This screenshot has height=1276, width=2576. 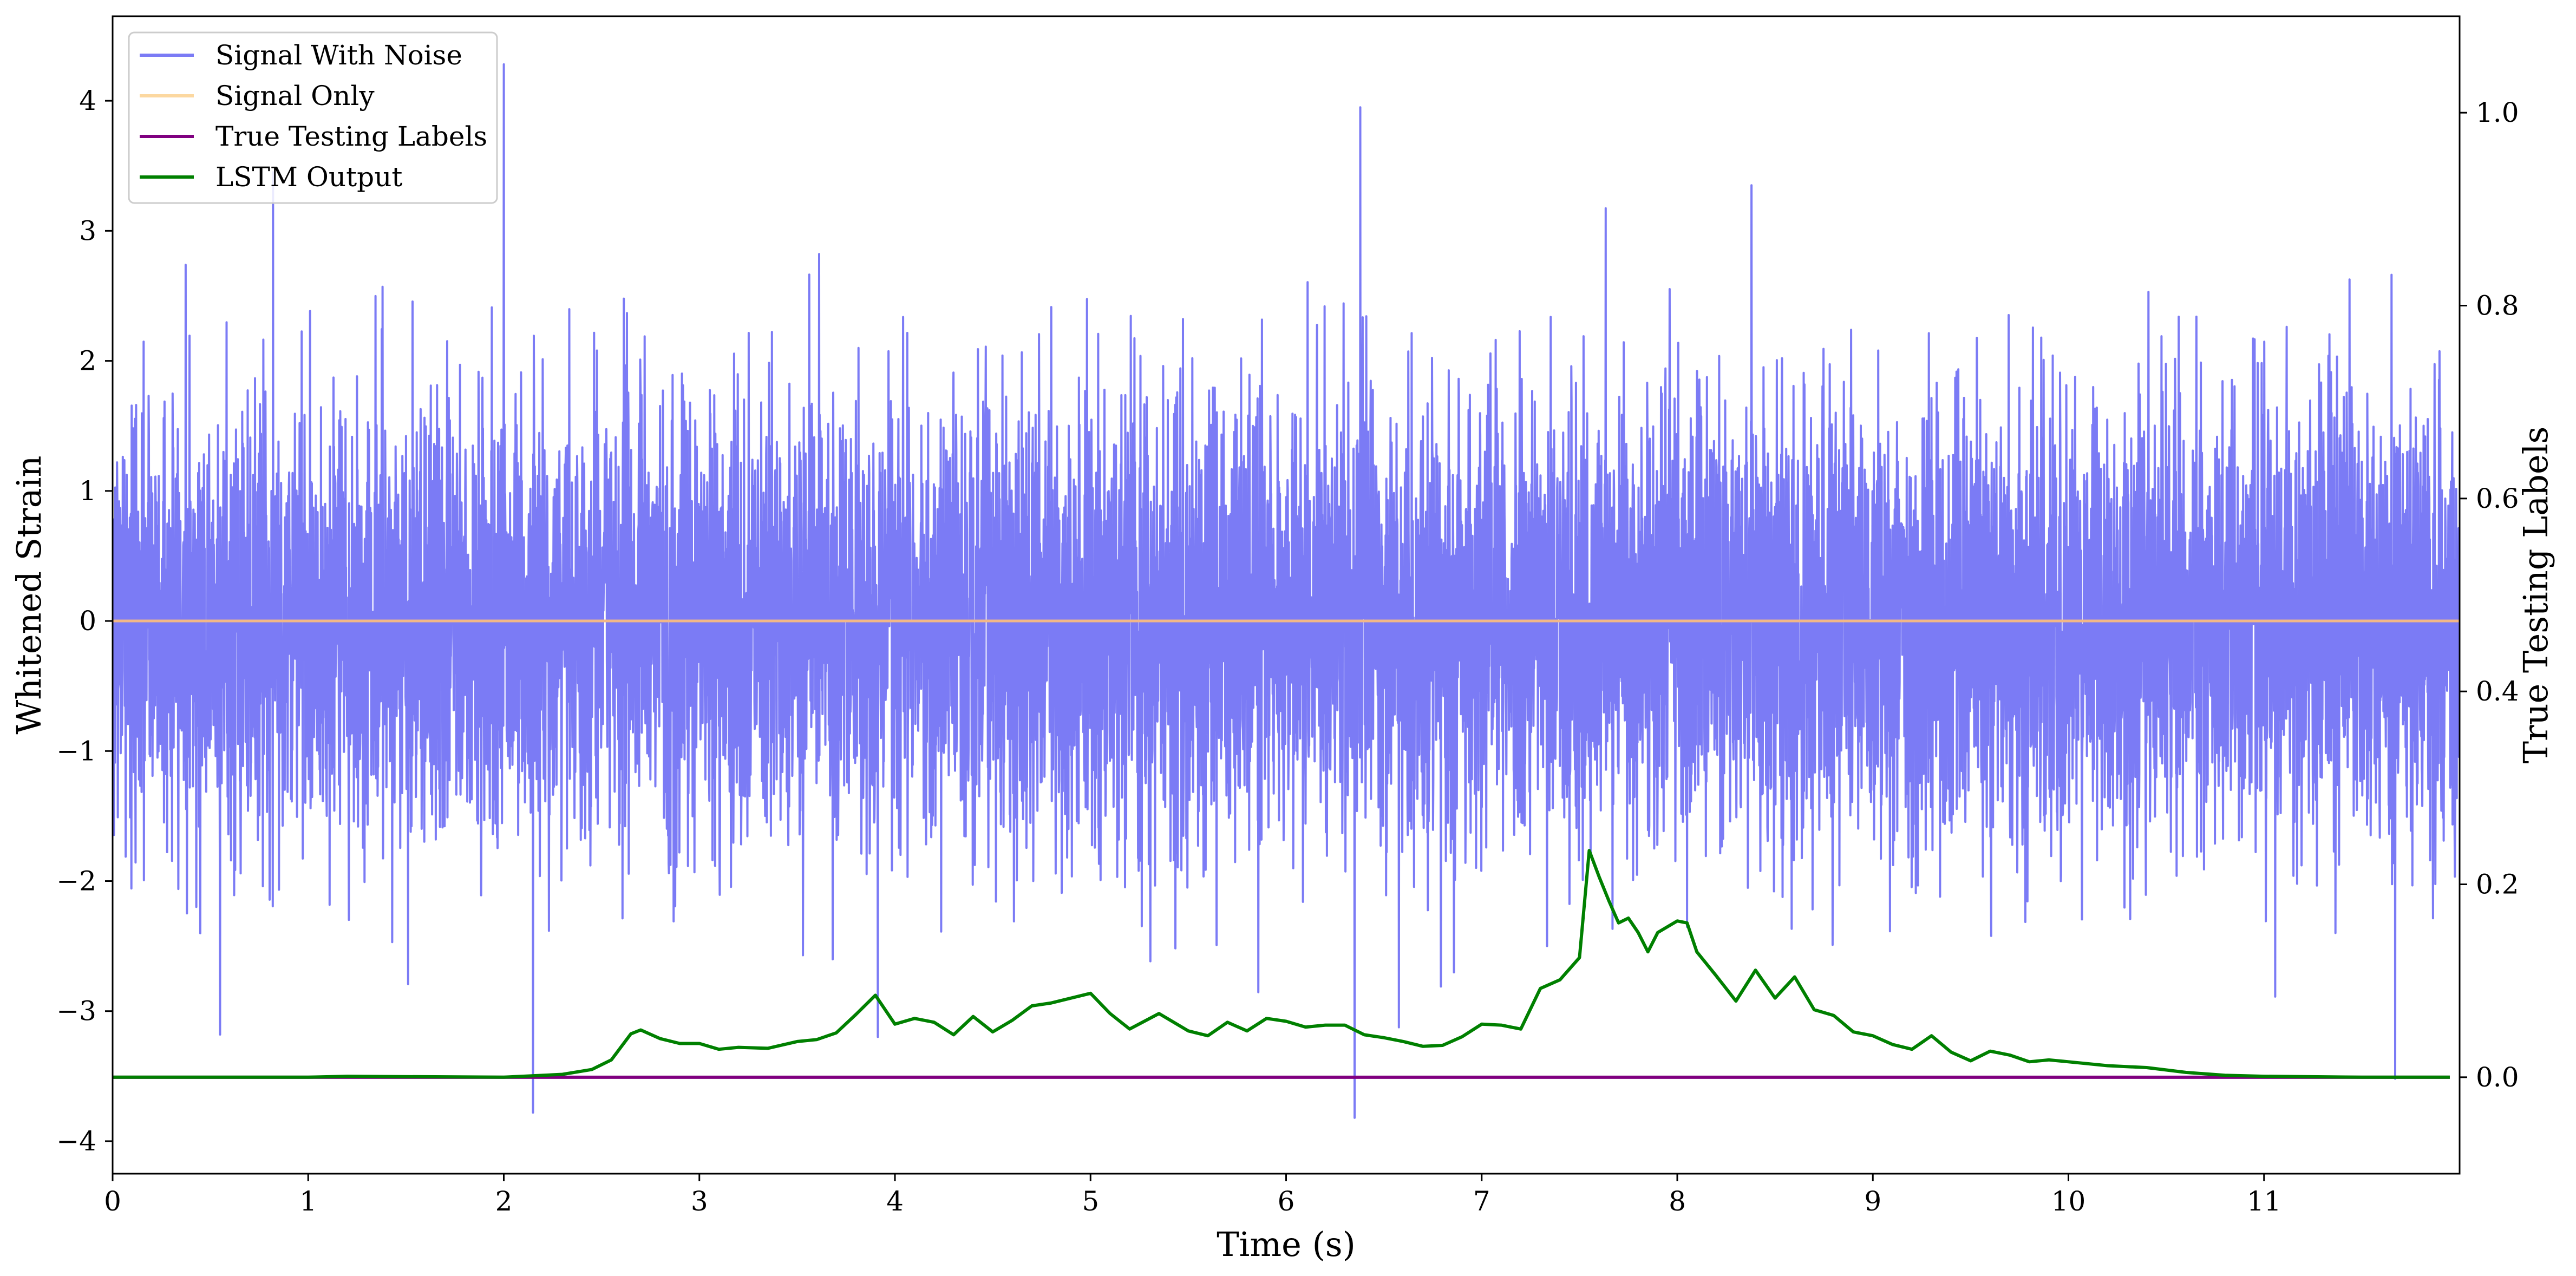 What do you see at coordinates (2497, 112) in the screenshot?
I see `y2-tick-label: 1.0` at bounding box center [2497, 112].